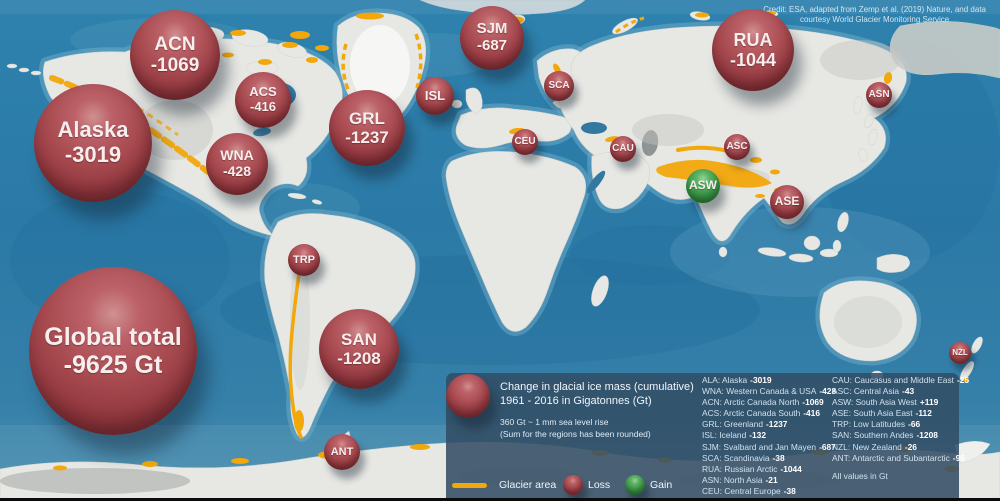 The image size is (1000, 501). I want to click on legend-region-row: TRP: Low Latitudes -66, so click(876, 424).